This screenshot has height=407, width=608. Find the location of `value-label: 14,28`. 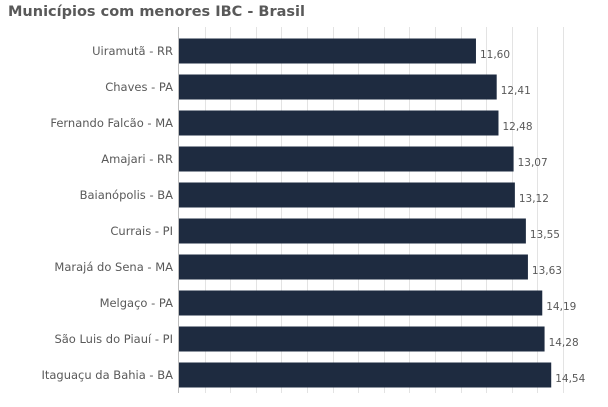

value-label: 14,28 is located at coordinates (564, 343).